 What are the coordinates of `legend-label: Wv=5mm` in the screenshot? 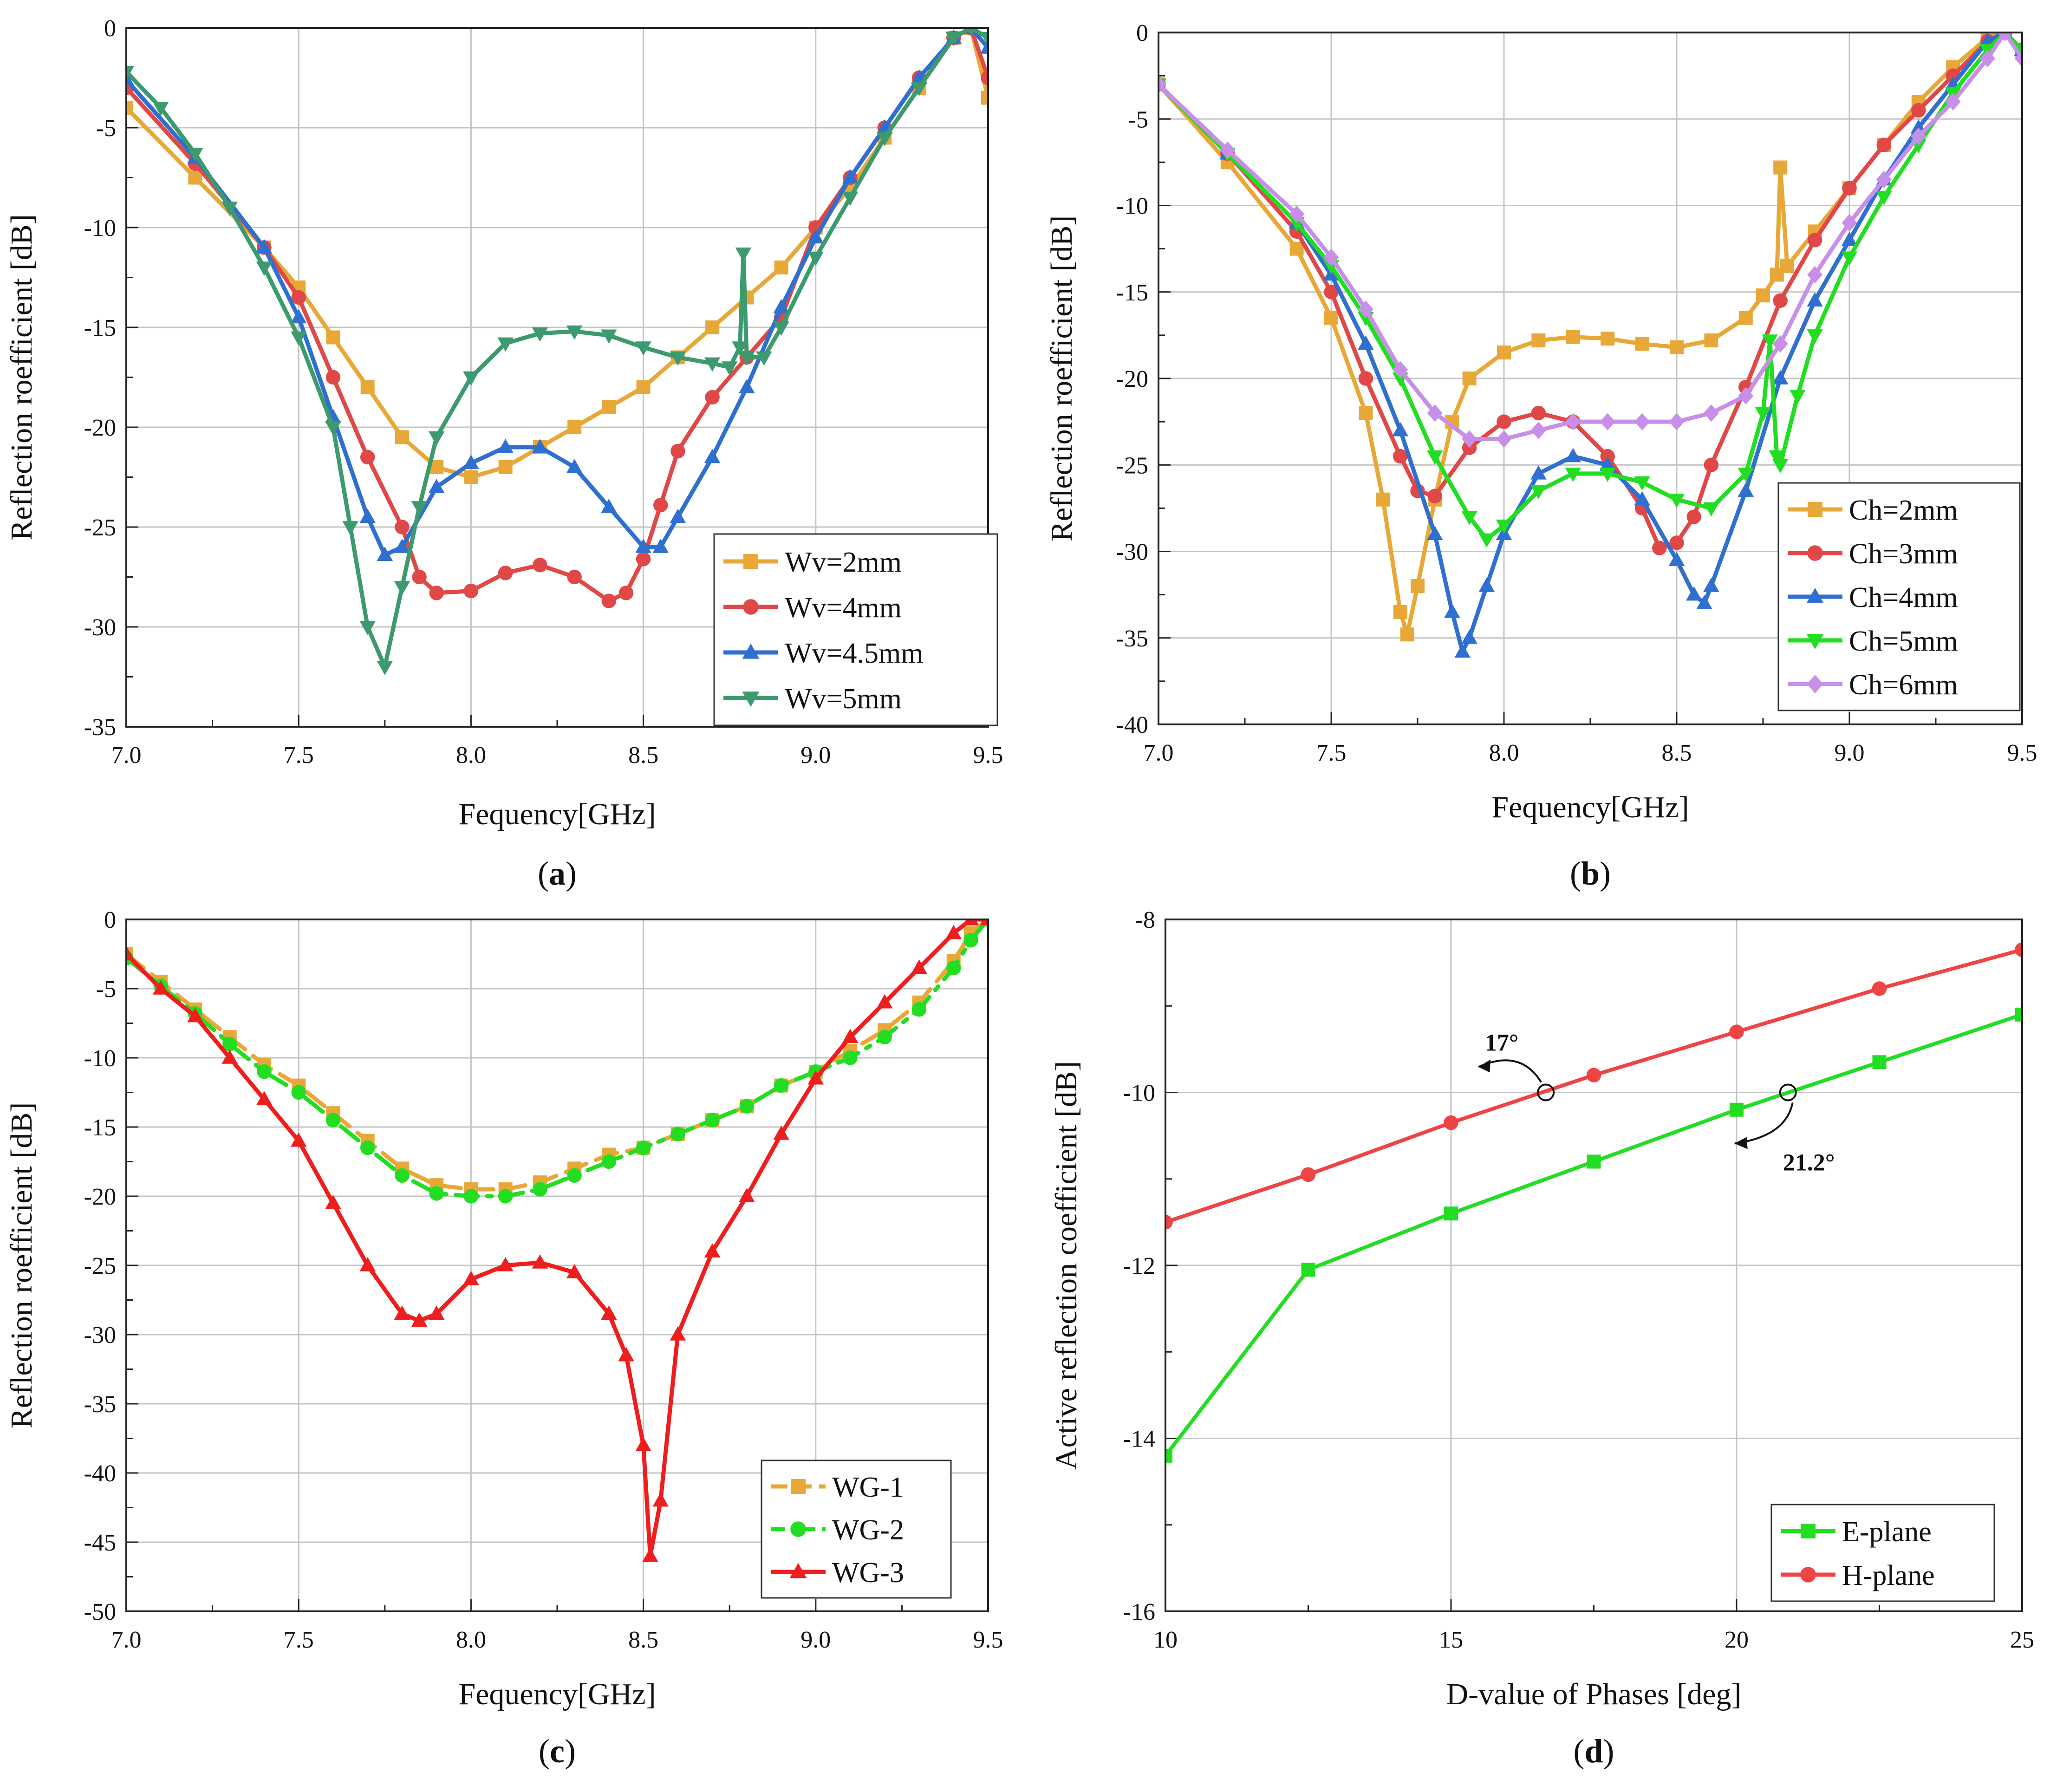 It's located at (843, 699).